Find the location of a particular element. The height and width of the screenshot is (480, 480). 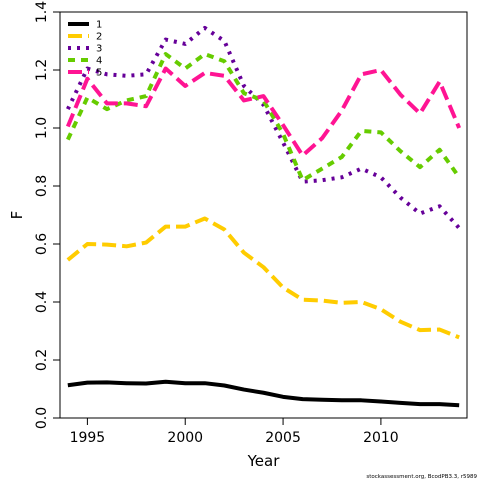

y-tick-label: 1.0 is located at coordinates (42, 128).